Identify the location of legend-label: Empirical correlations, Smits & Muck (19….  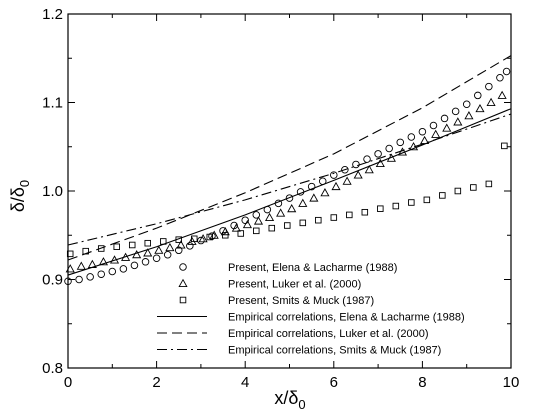
(334, 351).